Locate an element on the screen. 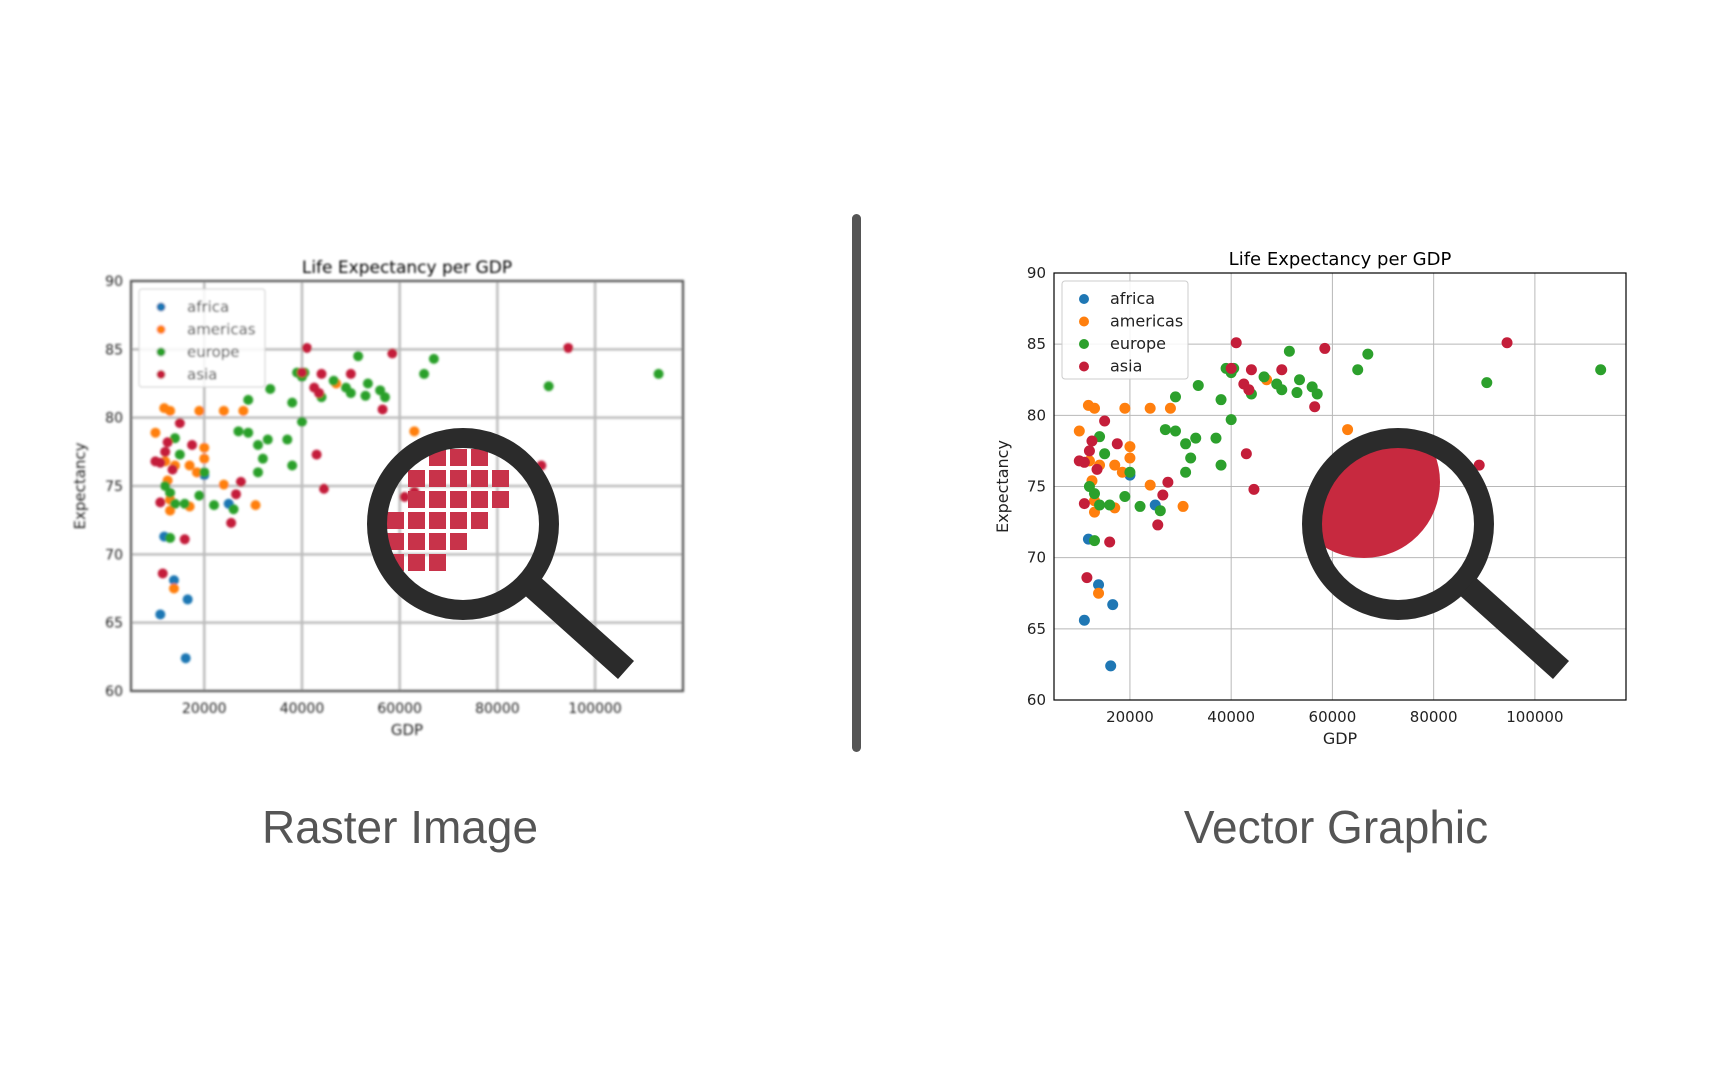 The height and width of the screenshot is (1080, 1728). legend-marker-africa is located at coordinates (161, 307).